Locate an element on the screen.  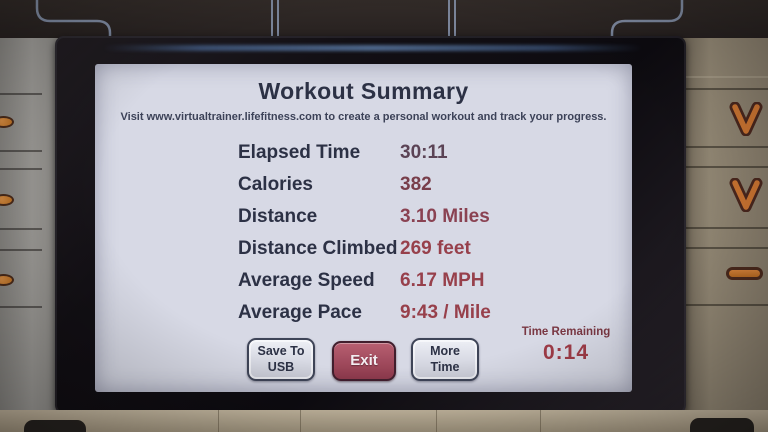
console-top-trim is located at coordinates (384, 19).